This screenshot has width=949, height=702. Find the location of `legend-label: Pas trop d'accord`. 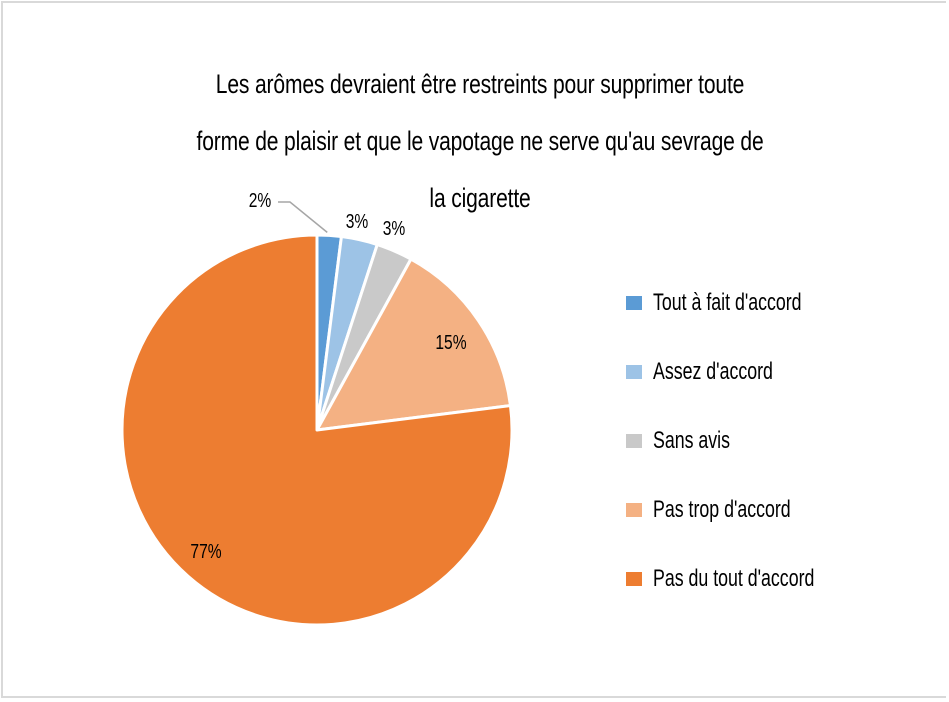

legend-label: Pas trop d'accord is located at coordinates (722, 509).